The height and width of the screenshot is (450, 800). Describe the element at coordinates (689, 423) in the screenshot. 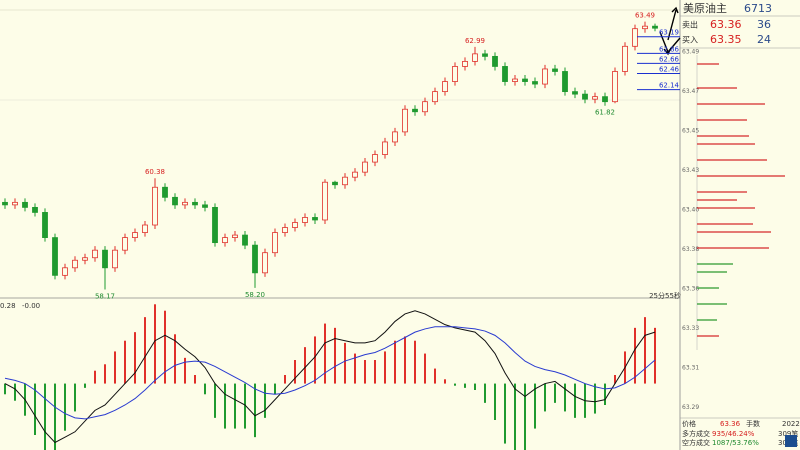

I see `price-label: 价格` at that location.